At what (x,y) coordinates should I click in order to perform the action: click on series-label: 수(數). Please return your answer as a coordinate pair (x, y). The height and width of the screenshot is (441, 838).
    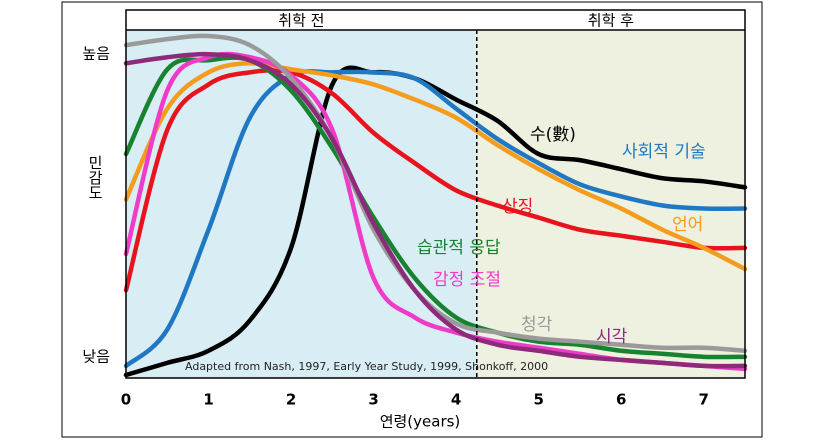
    Looking at the image, I should click on (553, 135).